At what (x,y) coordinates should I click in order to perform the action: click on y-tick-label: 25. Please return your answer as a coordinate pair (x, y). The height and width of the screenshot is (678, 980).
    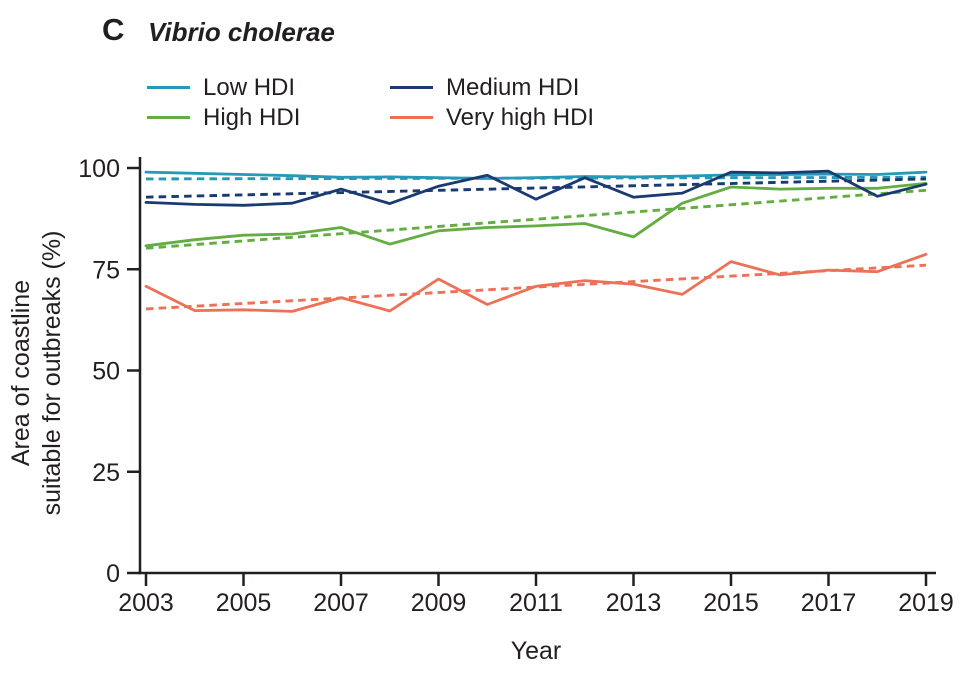
    Looking at the image, I should click on (106, 473).